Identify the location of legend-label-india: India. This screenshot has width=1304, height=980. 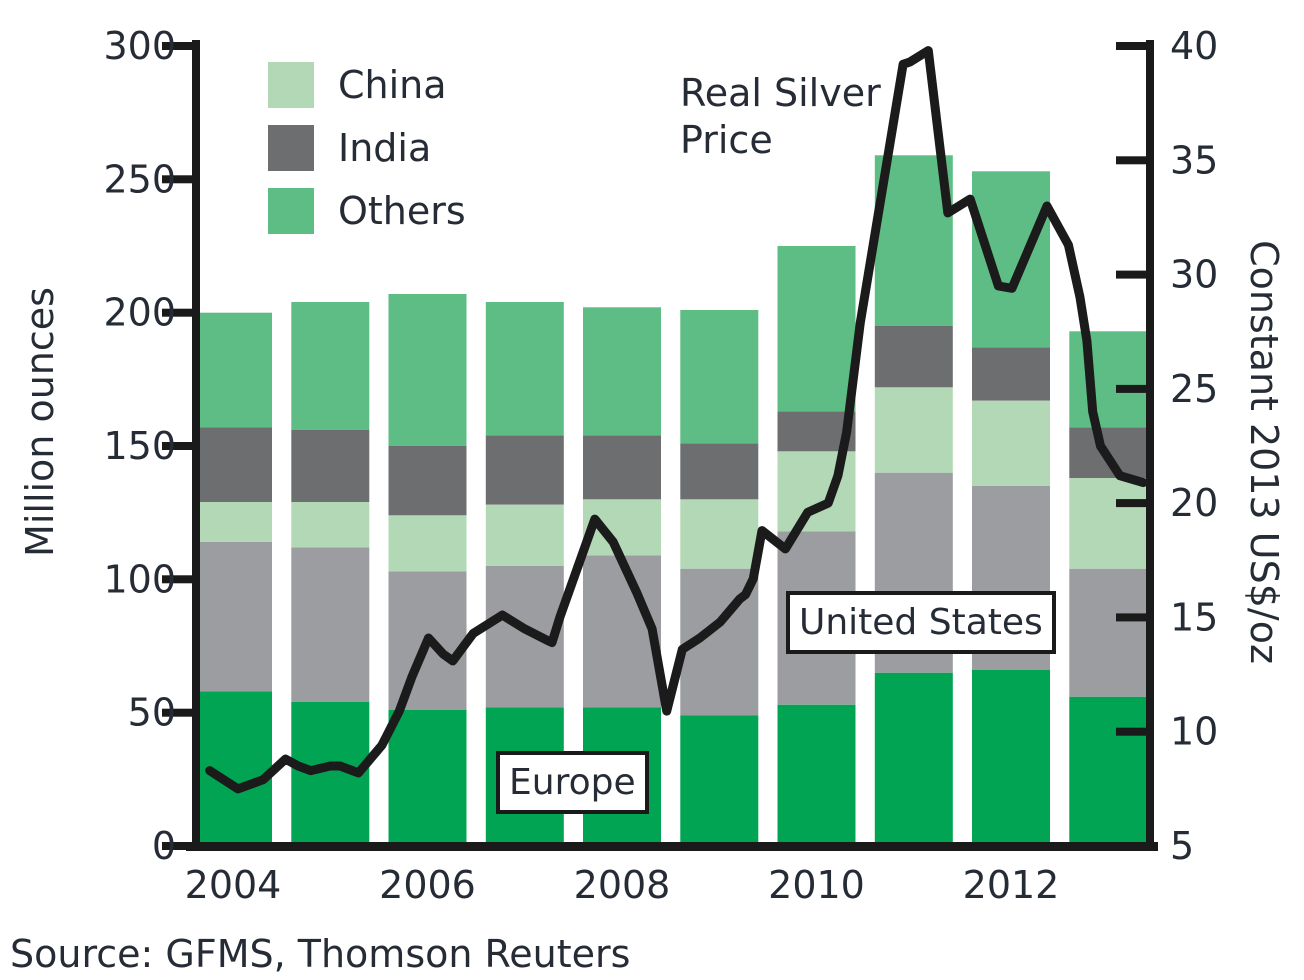
(385, 148).